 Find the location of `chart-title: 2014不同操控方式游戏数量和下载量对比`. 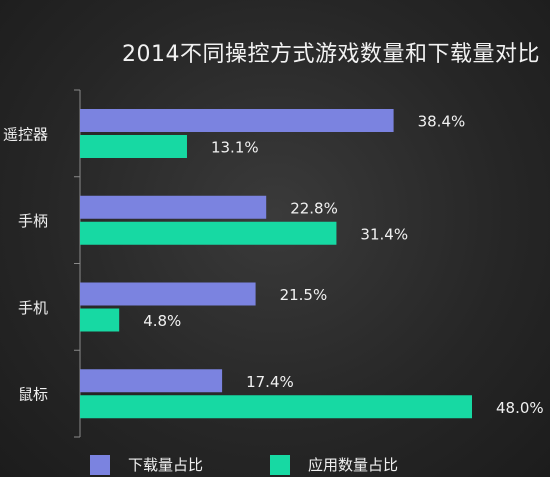

chart-title: 2014不同操控方式游戏数量和下载量对比 is located at coordinates (331, 54).